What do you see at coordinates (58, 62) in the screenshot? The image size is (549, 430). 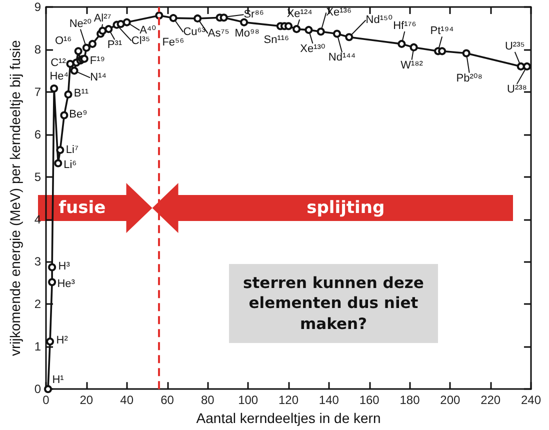 I see `data-label: C¹²` at bounding box center [58, 62].